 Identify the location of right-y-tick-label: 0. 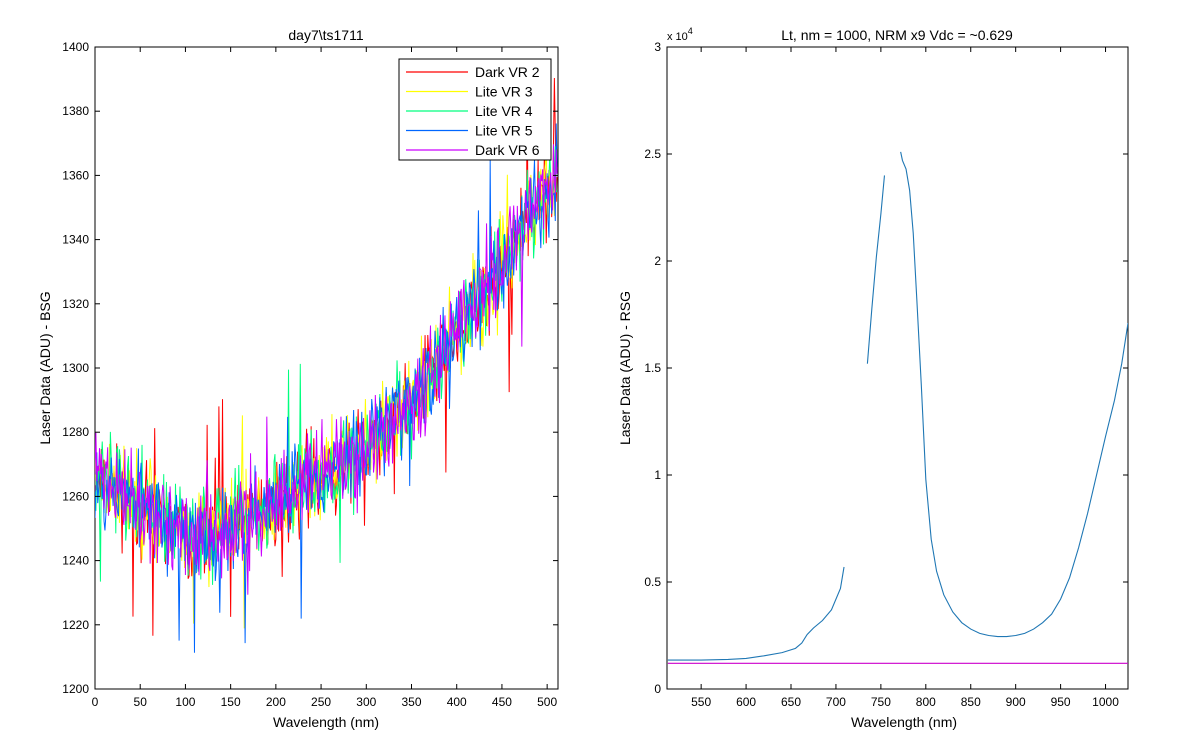
(657, 689).